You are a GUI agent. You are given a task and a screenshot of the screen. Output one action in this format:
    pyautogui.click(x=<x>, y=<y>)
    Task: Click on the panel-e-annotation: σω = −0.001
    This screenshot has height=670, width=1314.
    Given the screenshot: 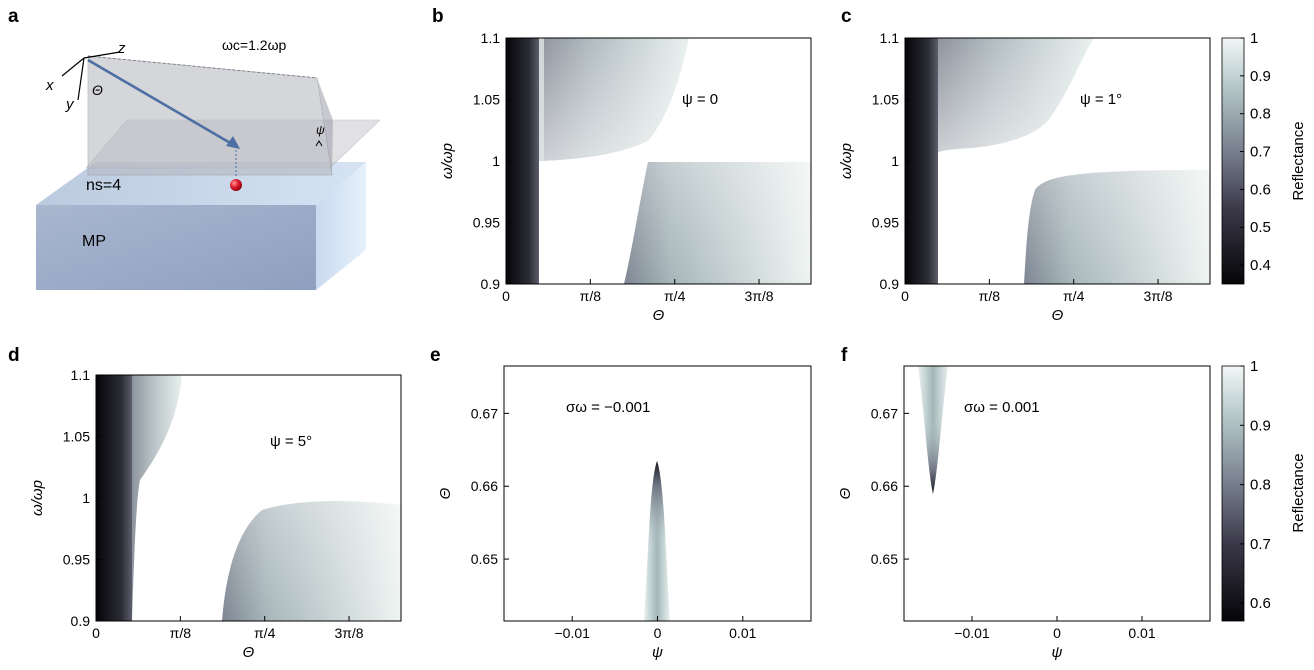 What is the action you would take?
    pyautogui.click(x=608, y=407)
    